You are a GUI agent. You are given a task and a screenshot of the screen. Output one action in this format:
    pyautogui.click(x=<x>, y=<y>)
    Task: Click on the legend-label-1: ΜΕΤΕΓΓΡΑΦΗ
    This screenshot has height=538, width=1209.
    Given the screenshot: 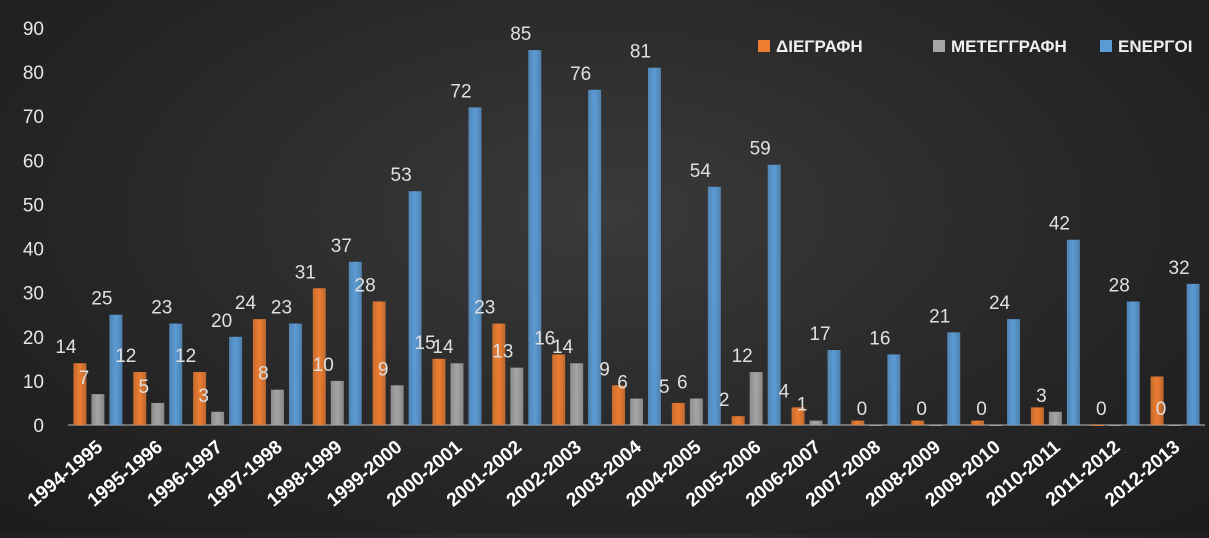 What is the action you would take?
    pyautogui.click(x=1009, y=46)
    